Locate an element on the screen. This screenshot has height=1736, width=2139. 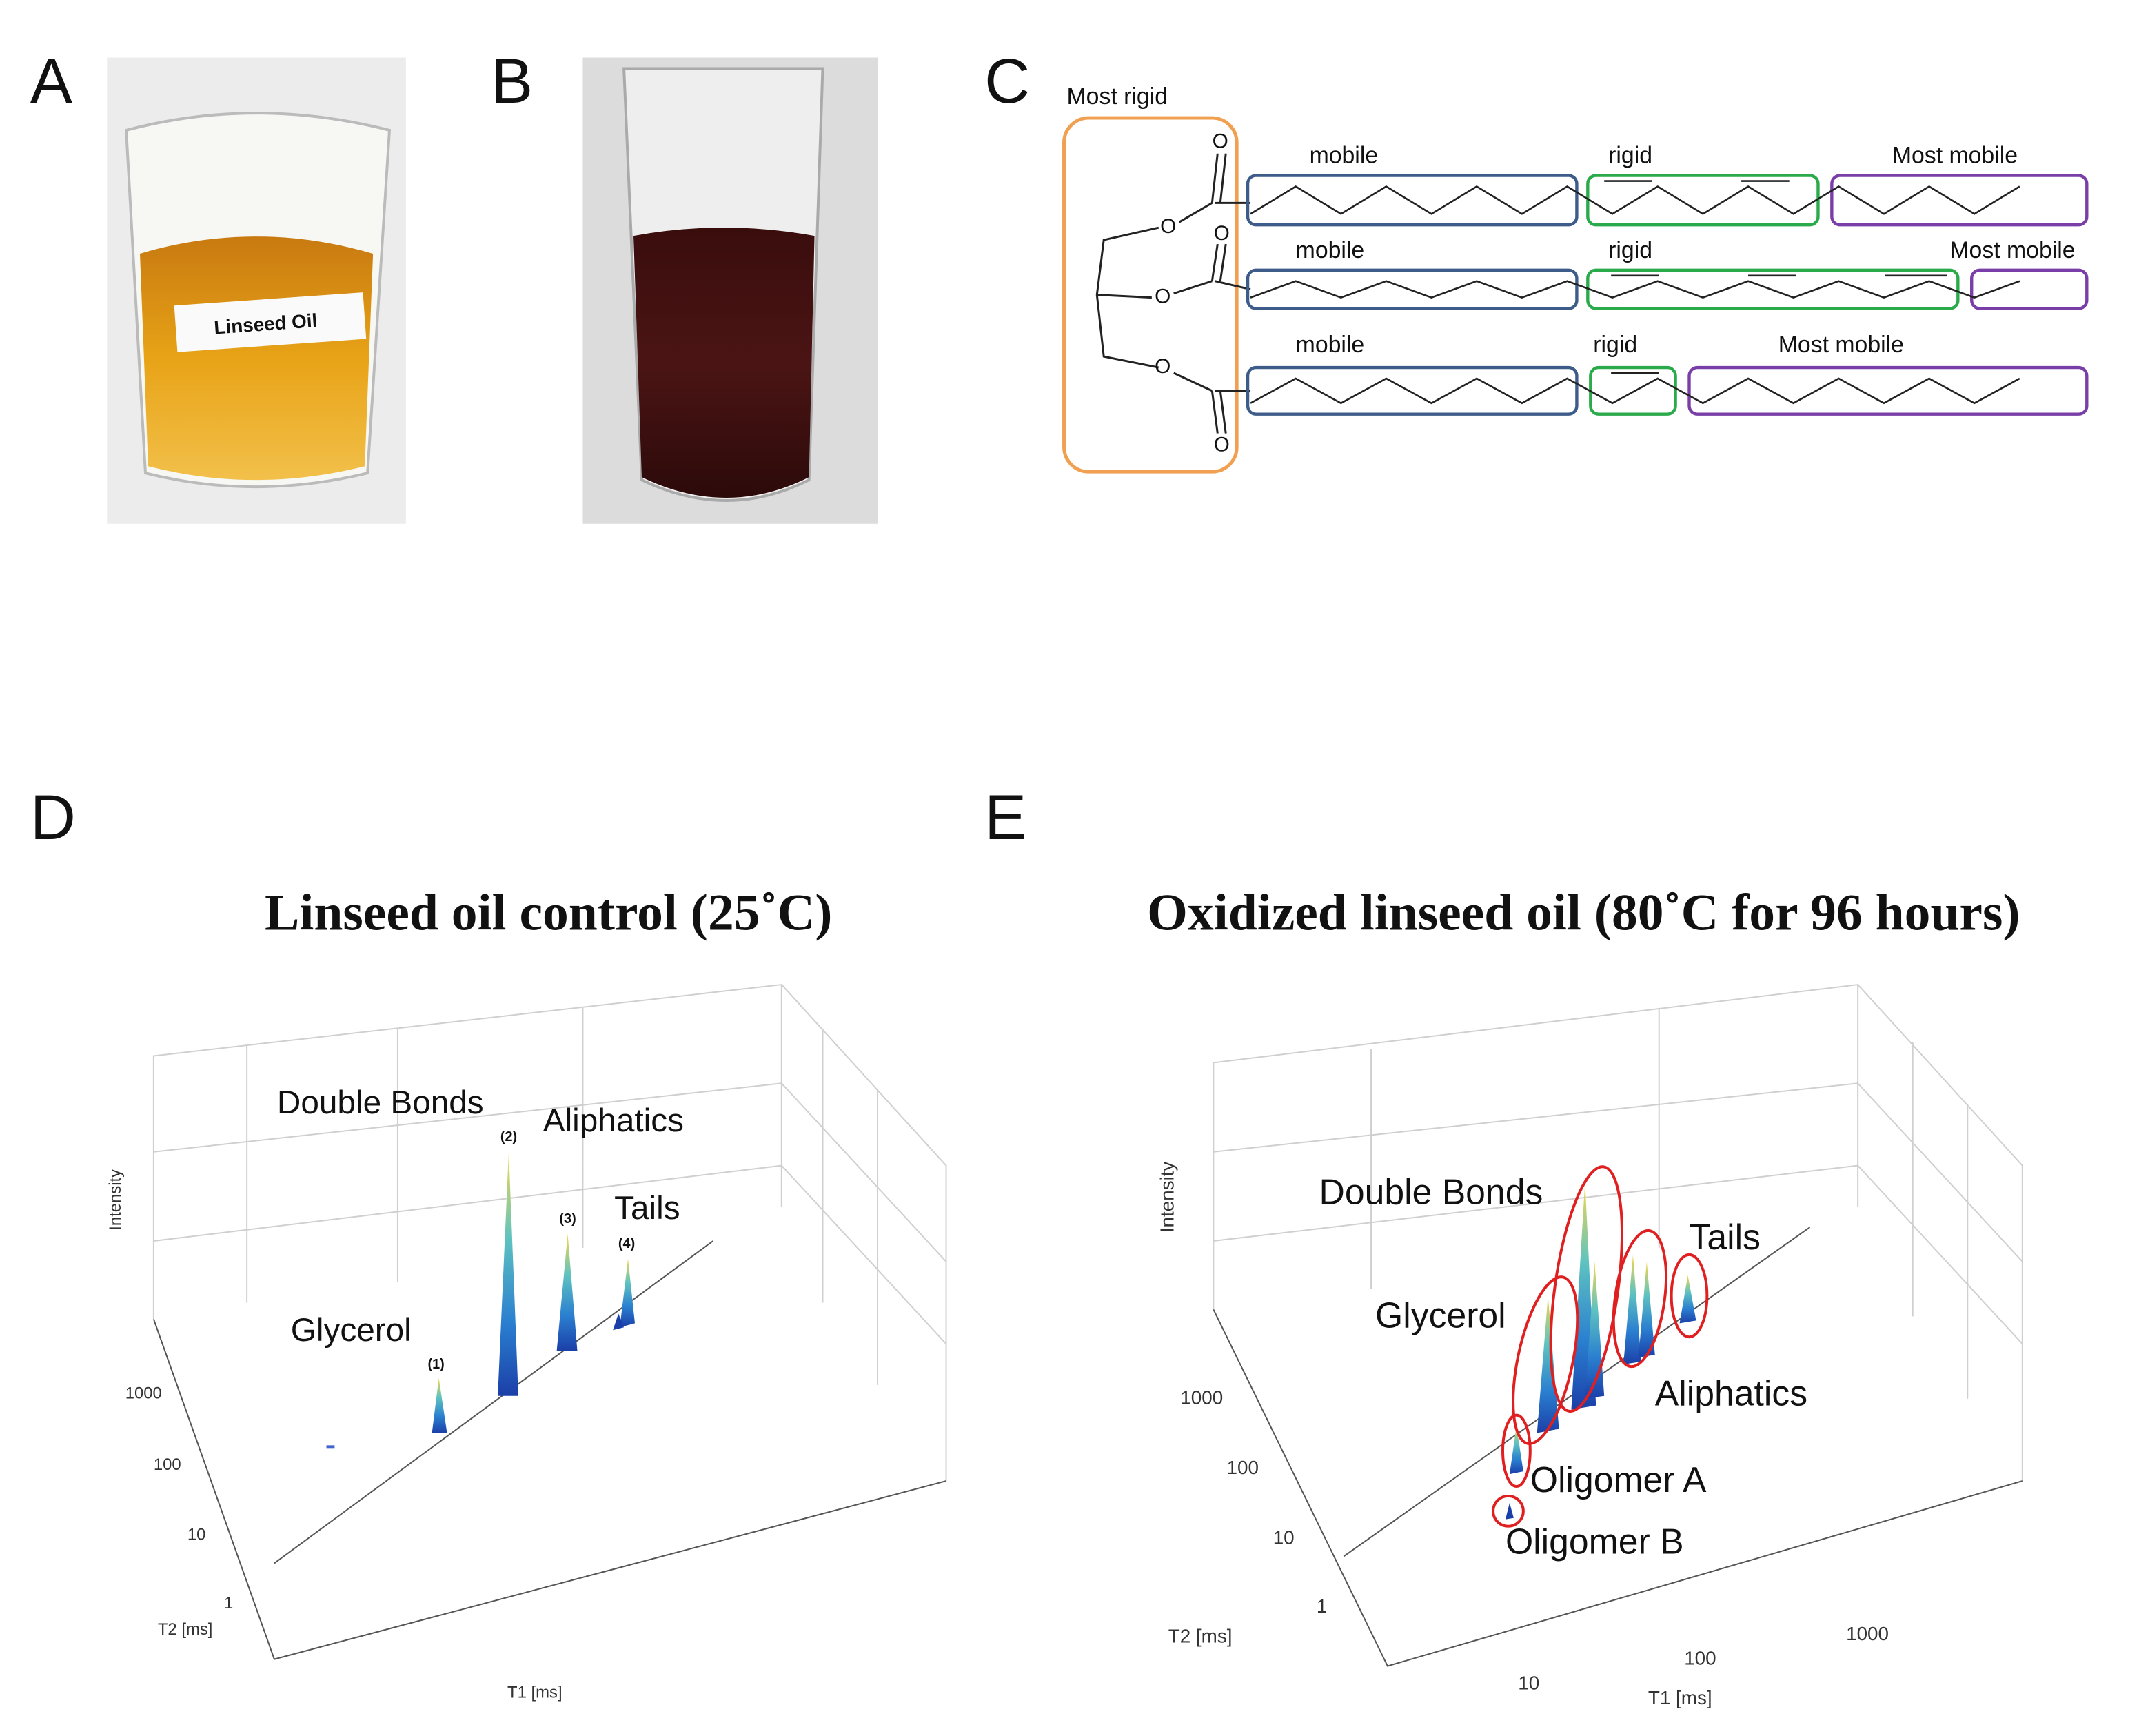
plot-title: Oxidized linseed oil (80˚C for 96 hours) is located at coordinates (1584, 913).